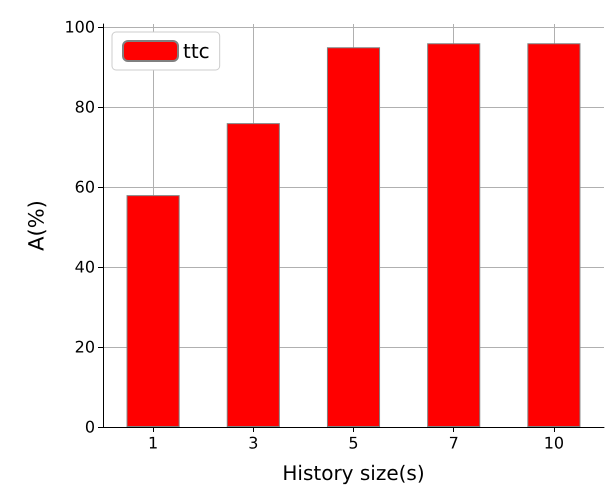  What do you see at coordinates (84, 187) in the screenshot?
I see `y-tick-label: 60` at bounding box center [84, 187].